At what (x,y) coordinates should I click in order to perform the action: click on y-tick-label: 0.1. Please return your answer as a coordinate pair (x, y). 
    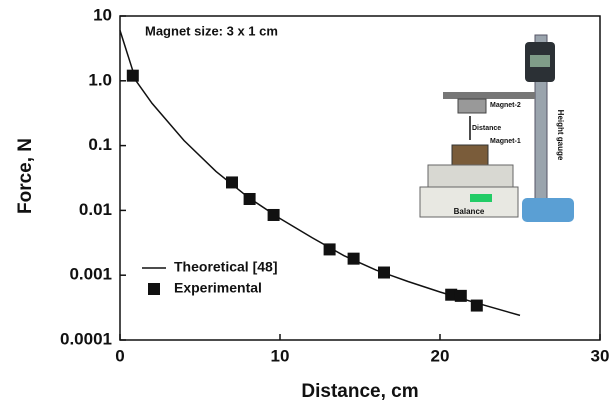
    Looking at the image, I should click on (100, 144).